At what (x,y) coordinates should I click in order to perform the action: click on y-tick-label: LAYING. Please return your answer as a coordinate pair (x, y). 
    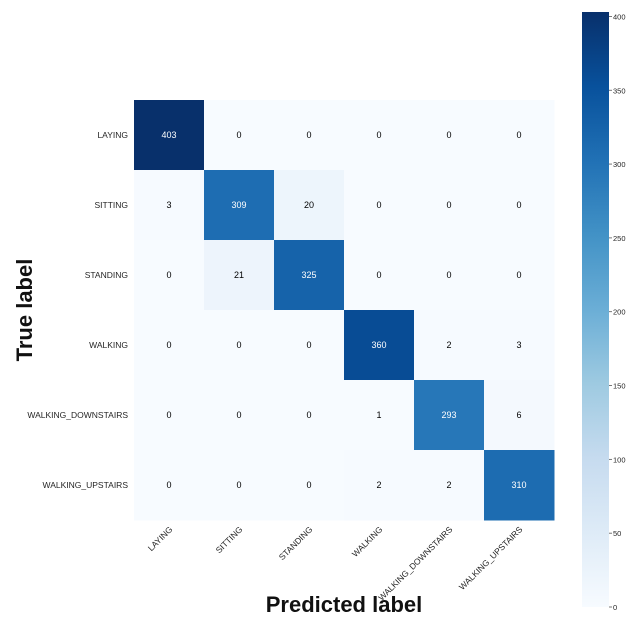
    Looking at the image, I should click on (112, 135).